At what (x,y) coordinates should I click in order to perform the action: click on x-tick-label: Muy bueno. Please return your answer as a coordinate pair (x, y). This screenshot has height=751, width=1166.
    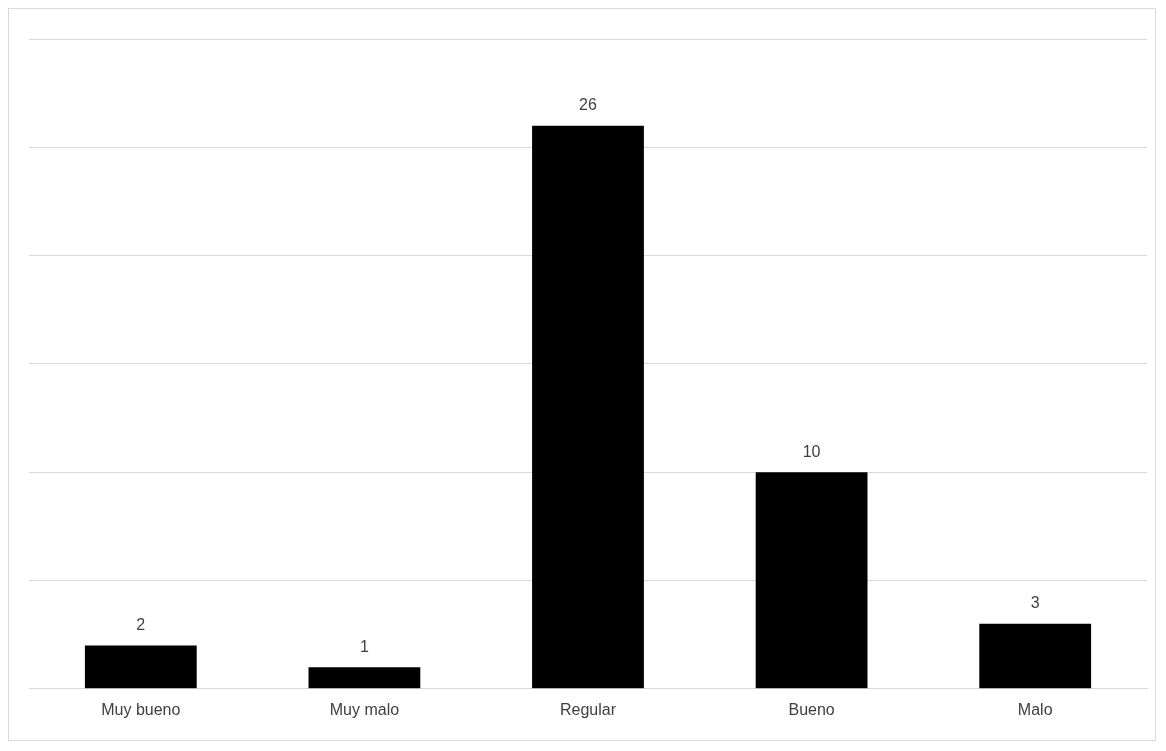
    Looking at the image, I should click on (141, 709).